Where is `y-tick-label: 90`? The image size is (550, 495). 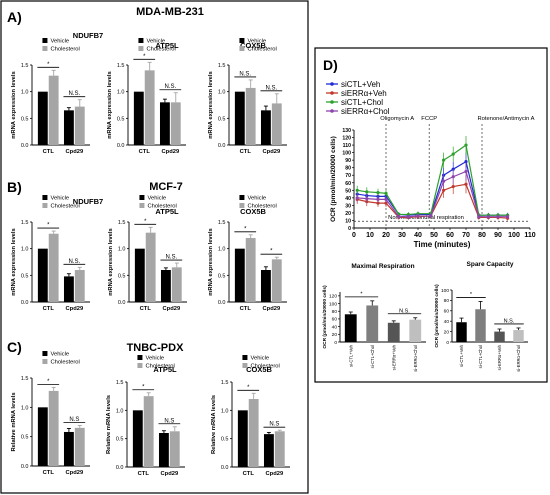
y-tick-label: 90 is located at coordinates (348, 161).